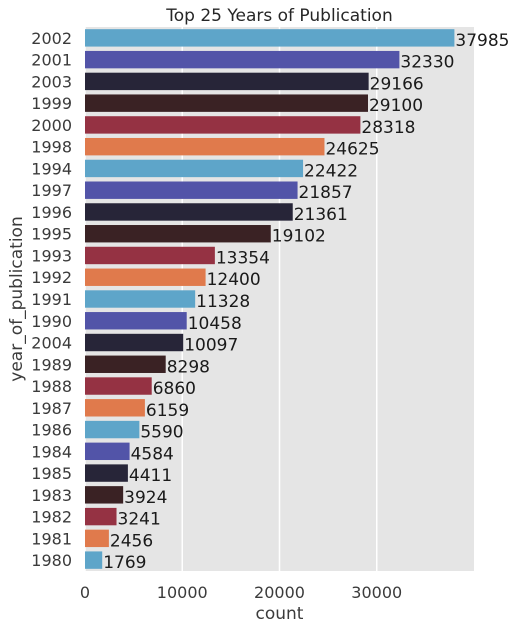 This screenshot has width=520, height=630. Describe the element at coordinates (242, 59) in the screenshot. I see `bar-2001` at that location.